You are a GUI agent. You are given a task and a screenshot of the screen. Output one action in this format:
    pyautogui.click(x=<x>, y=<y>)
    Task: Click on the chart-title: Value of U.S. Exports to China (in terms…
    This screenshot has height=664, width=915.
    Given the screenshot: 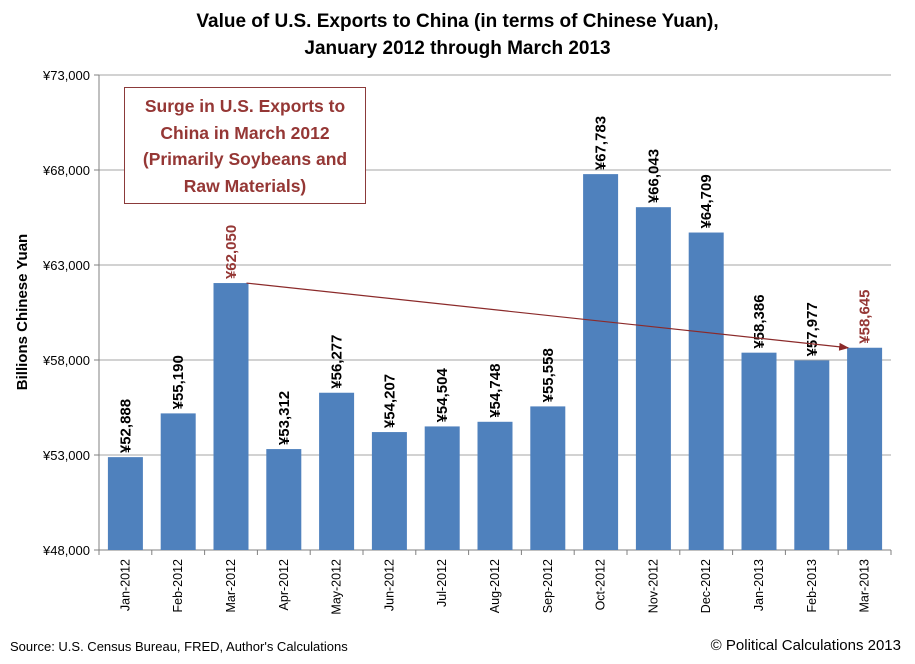 What is the action you would take?
    pyautogui.click(x=457, y=35)
    